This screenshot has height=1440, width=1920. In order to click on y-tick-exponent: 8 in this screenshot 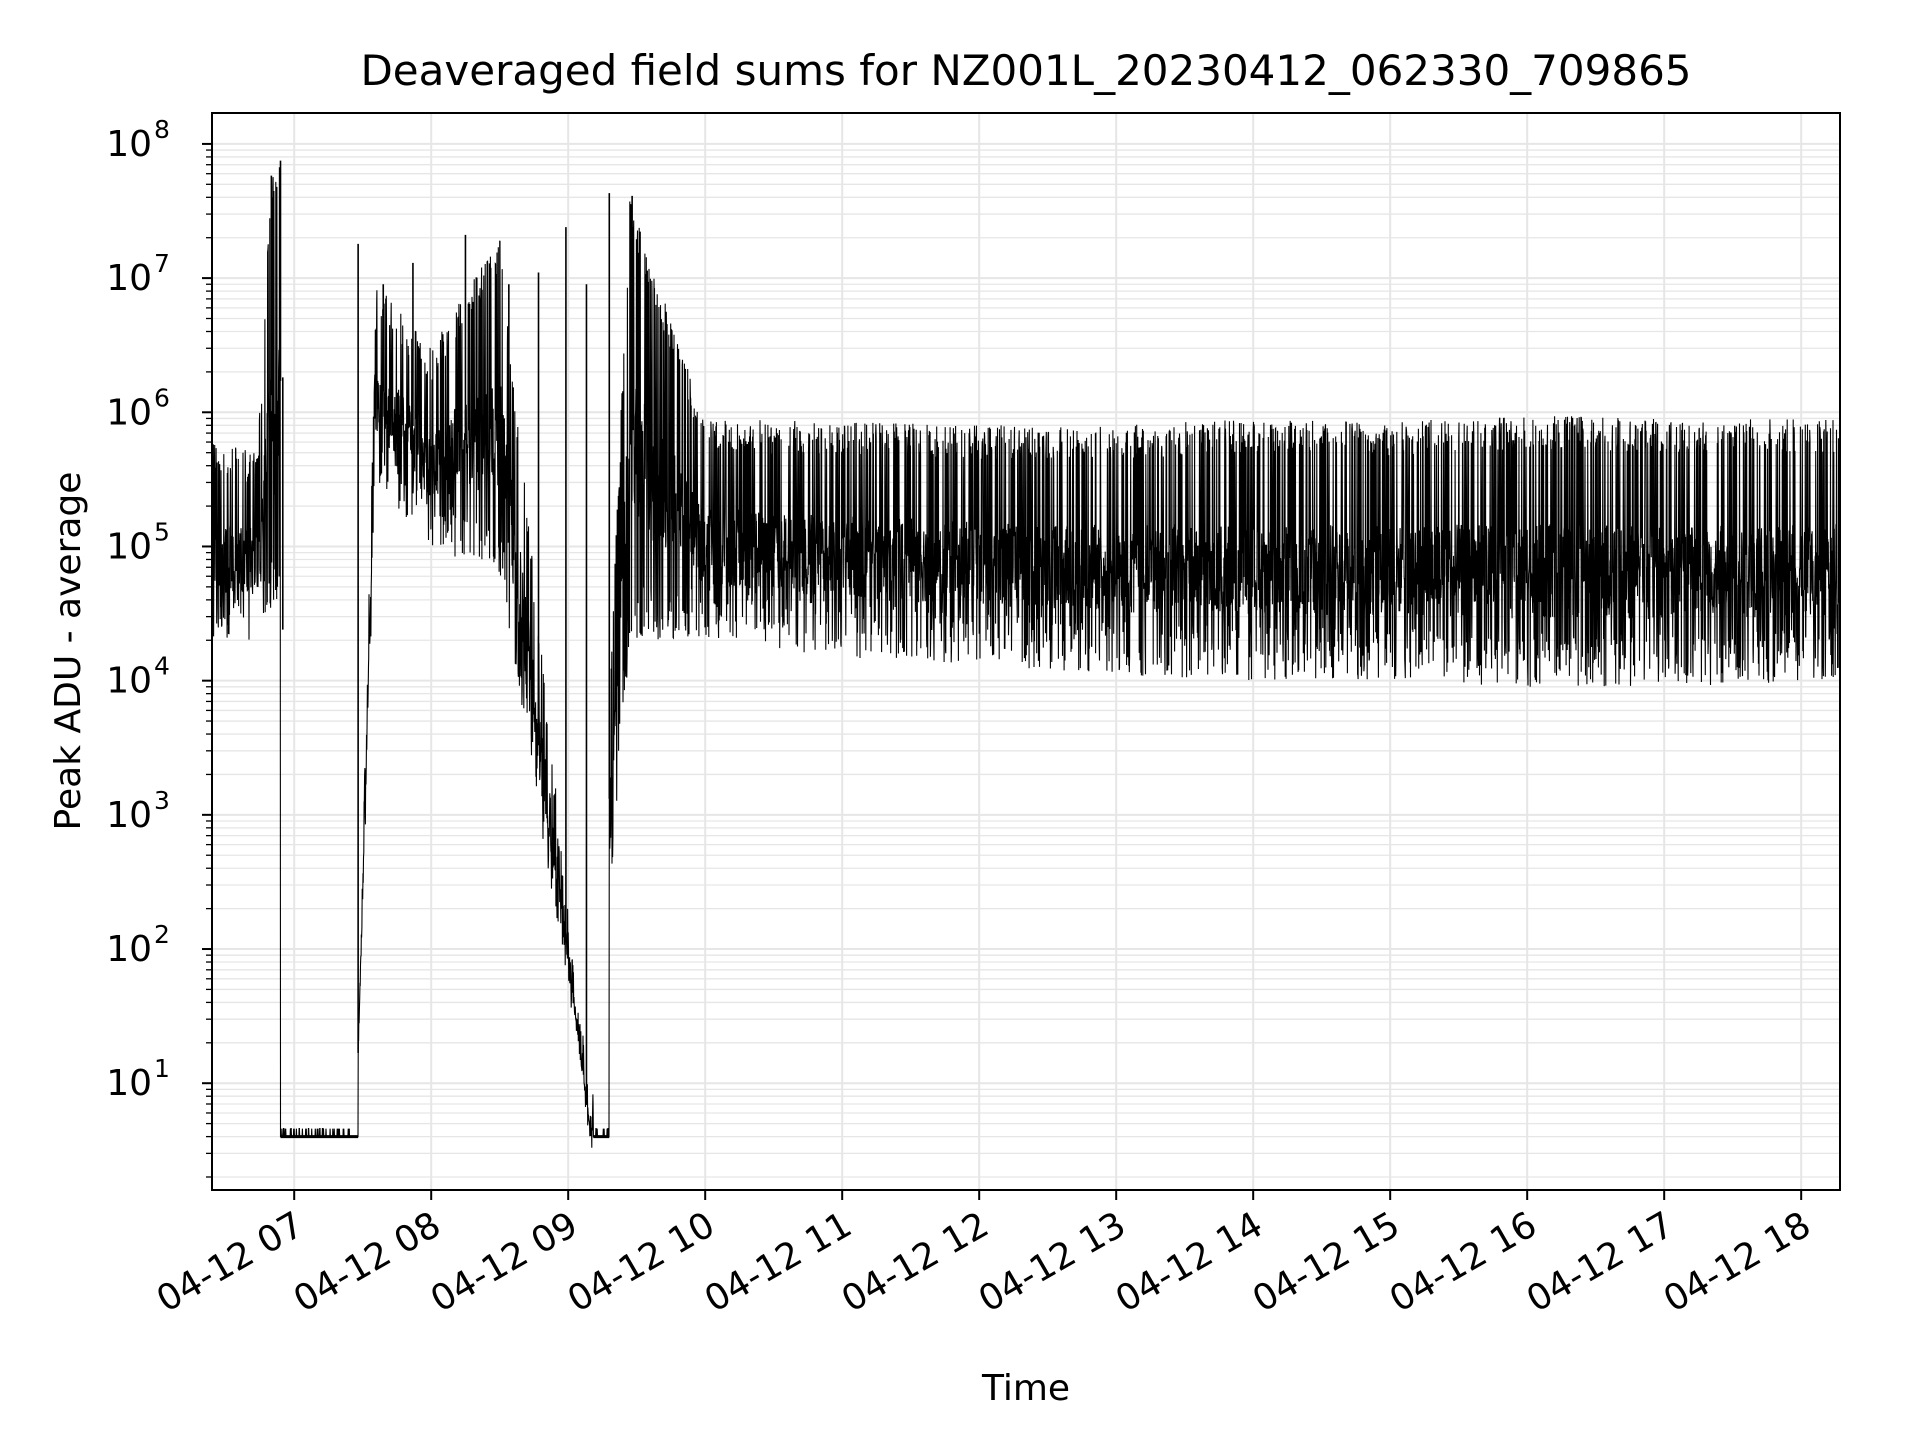, I will do `click(162, 129)`.